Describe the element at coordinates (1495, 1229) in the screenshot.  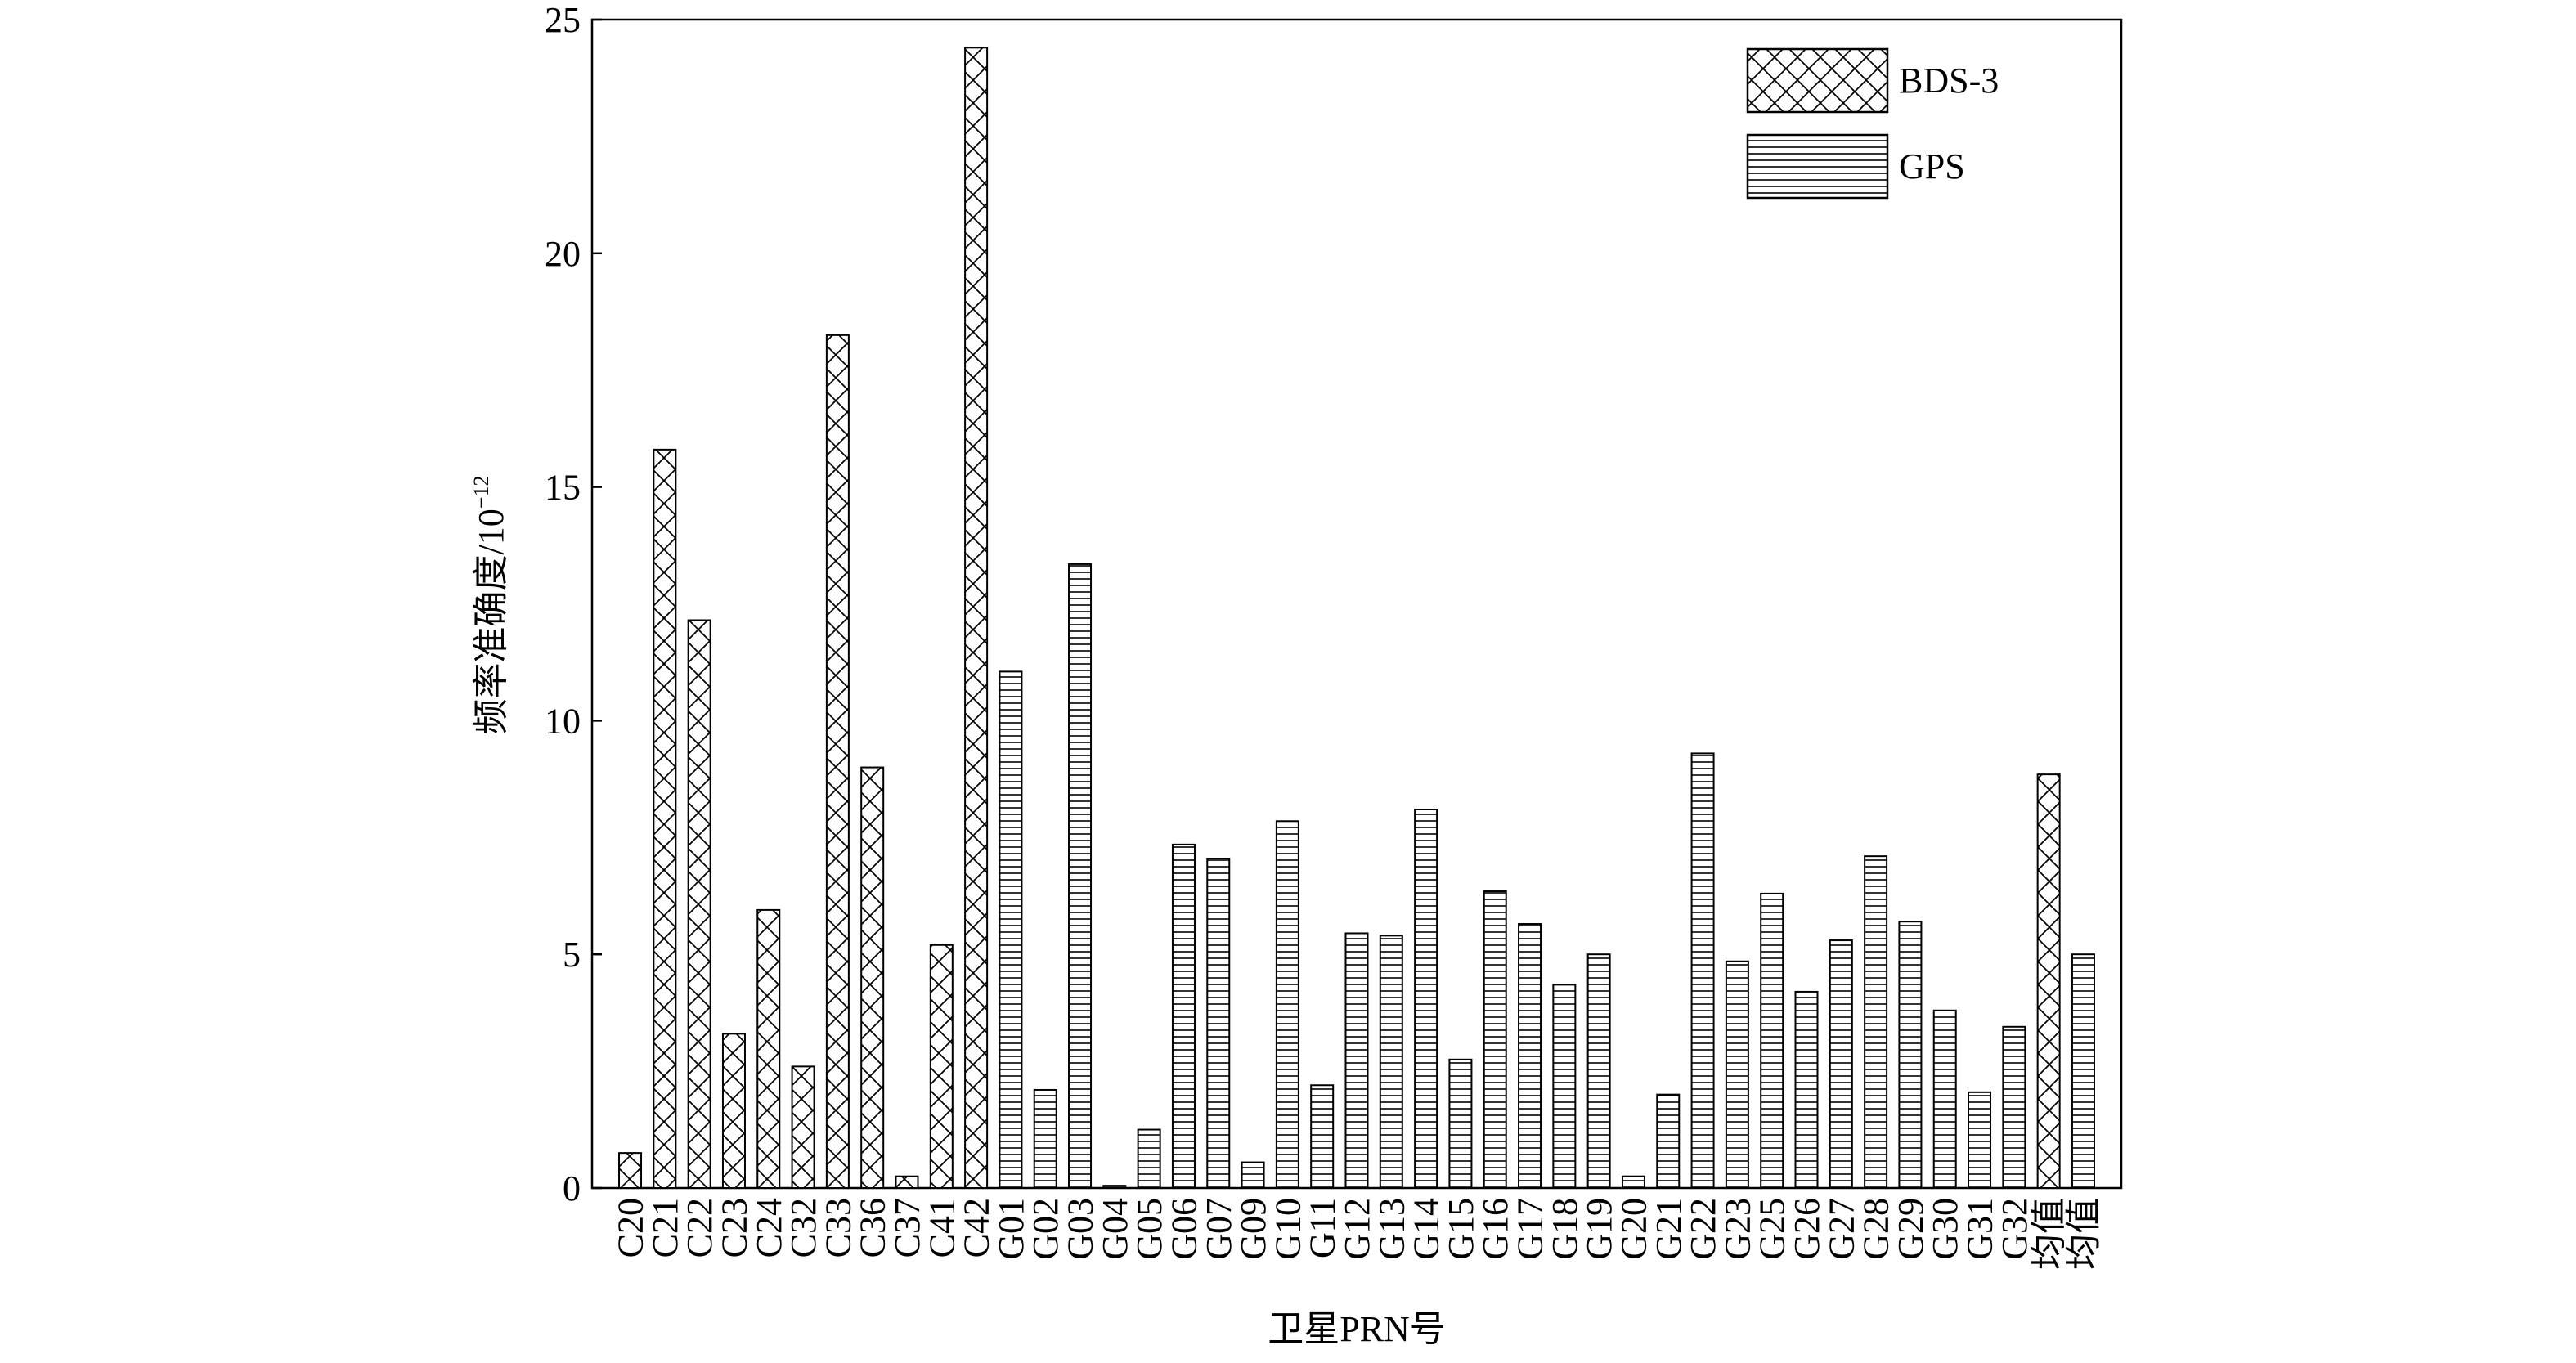
I see `x-tick-label: G16` at that location.